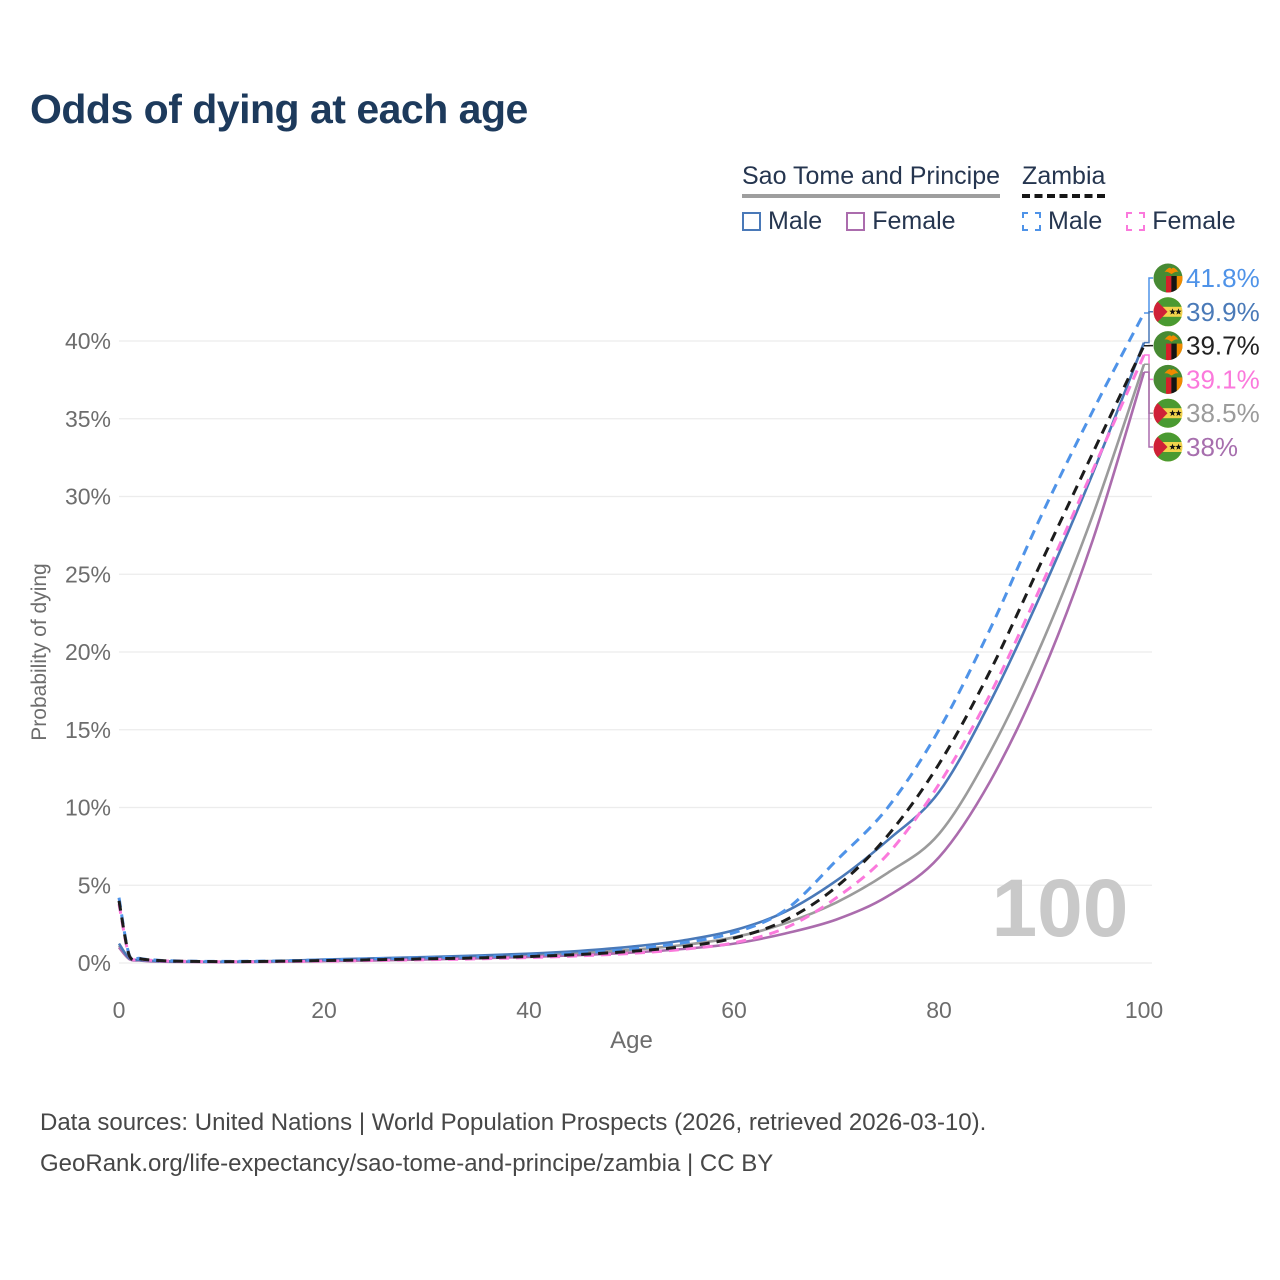 The height and width of the screenshot is (1280, 1280). Describe the element at coordinates (1148, 295) in the screenshot. I see `label-leader-zm-male` at that location.